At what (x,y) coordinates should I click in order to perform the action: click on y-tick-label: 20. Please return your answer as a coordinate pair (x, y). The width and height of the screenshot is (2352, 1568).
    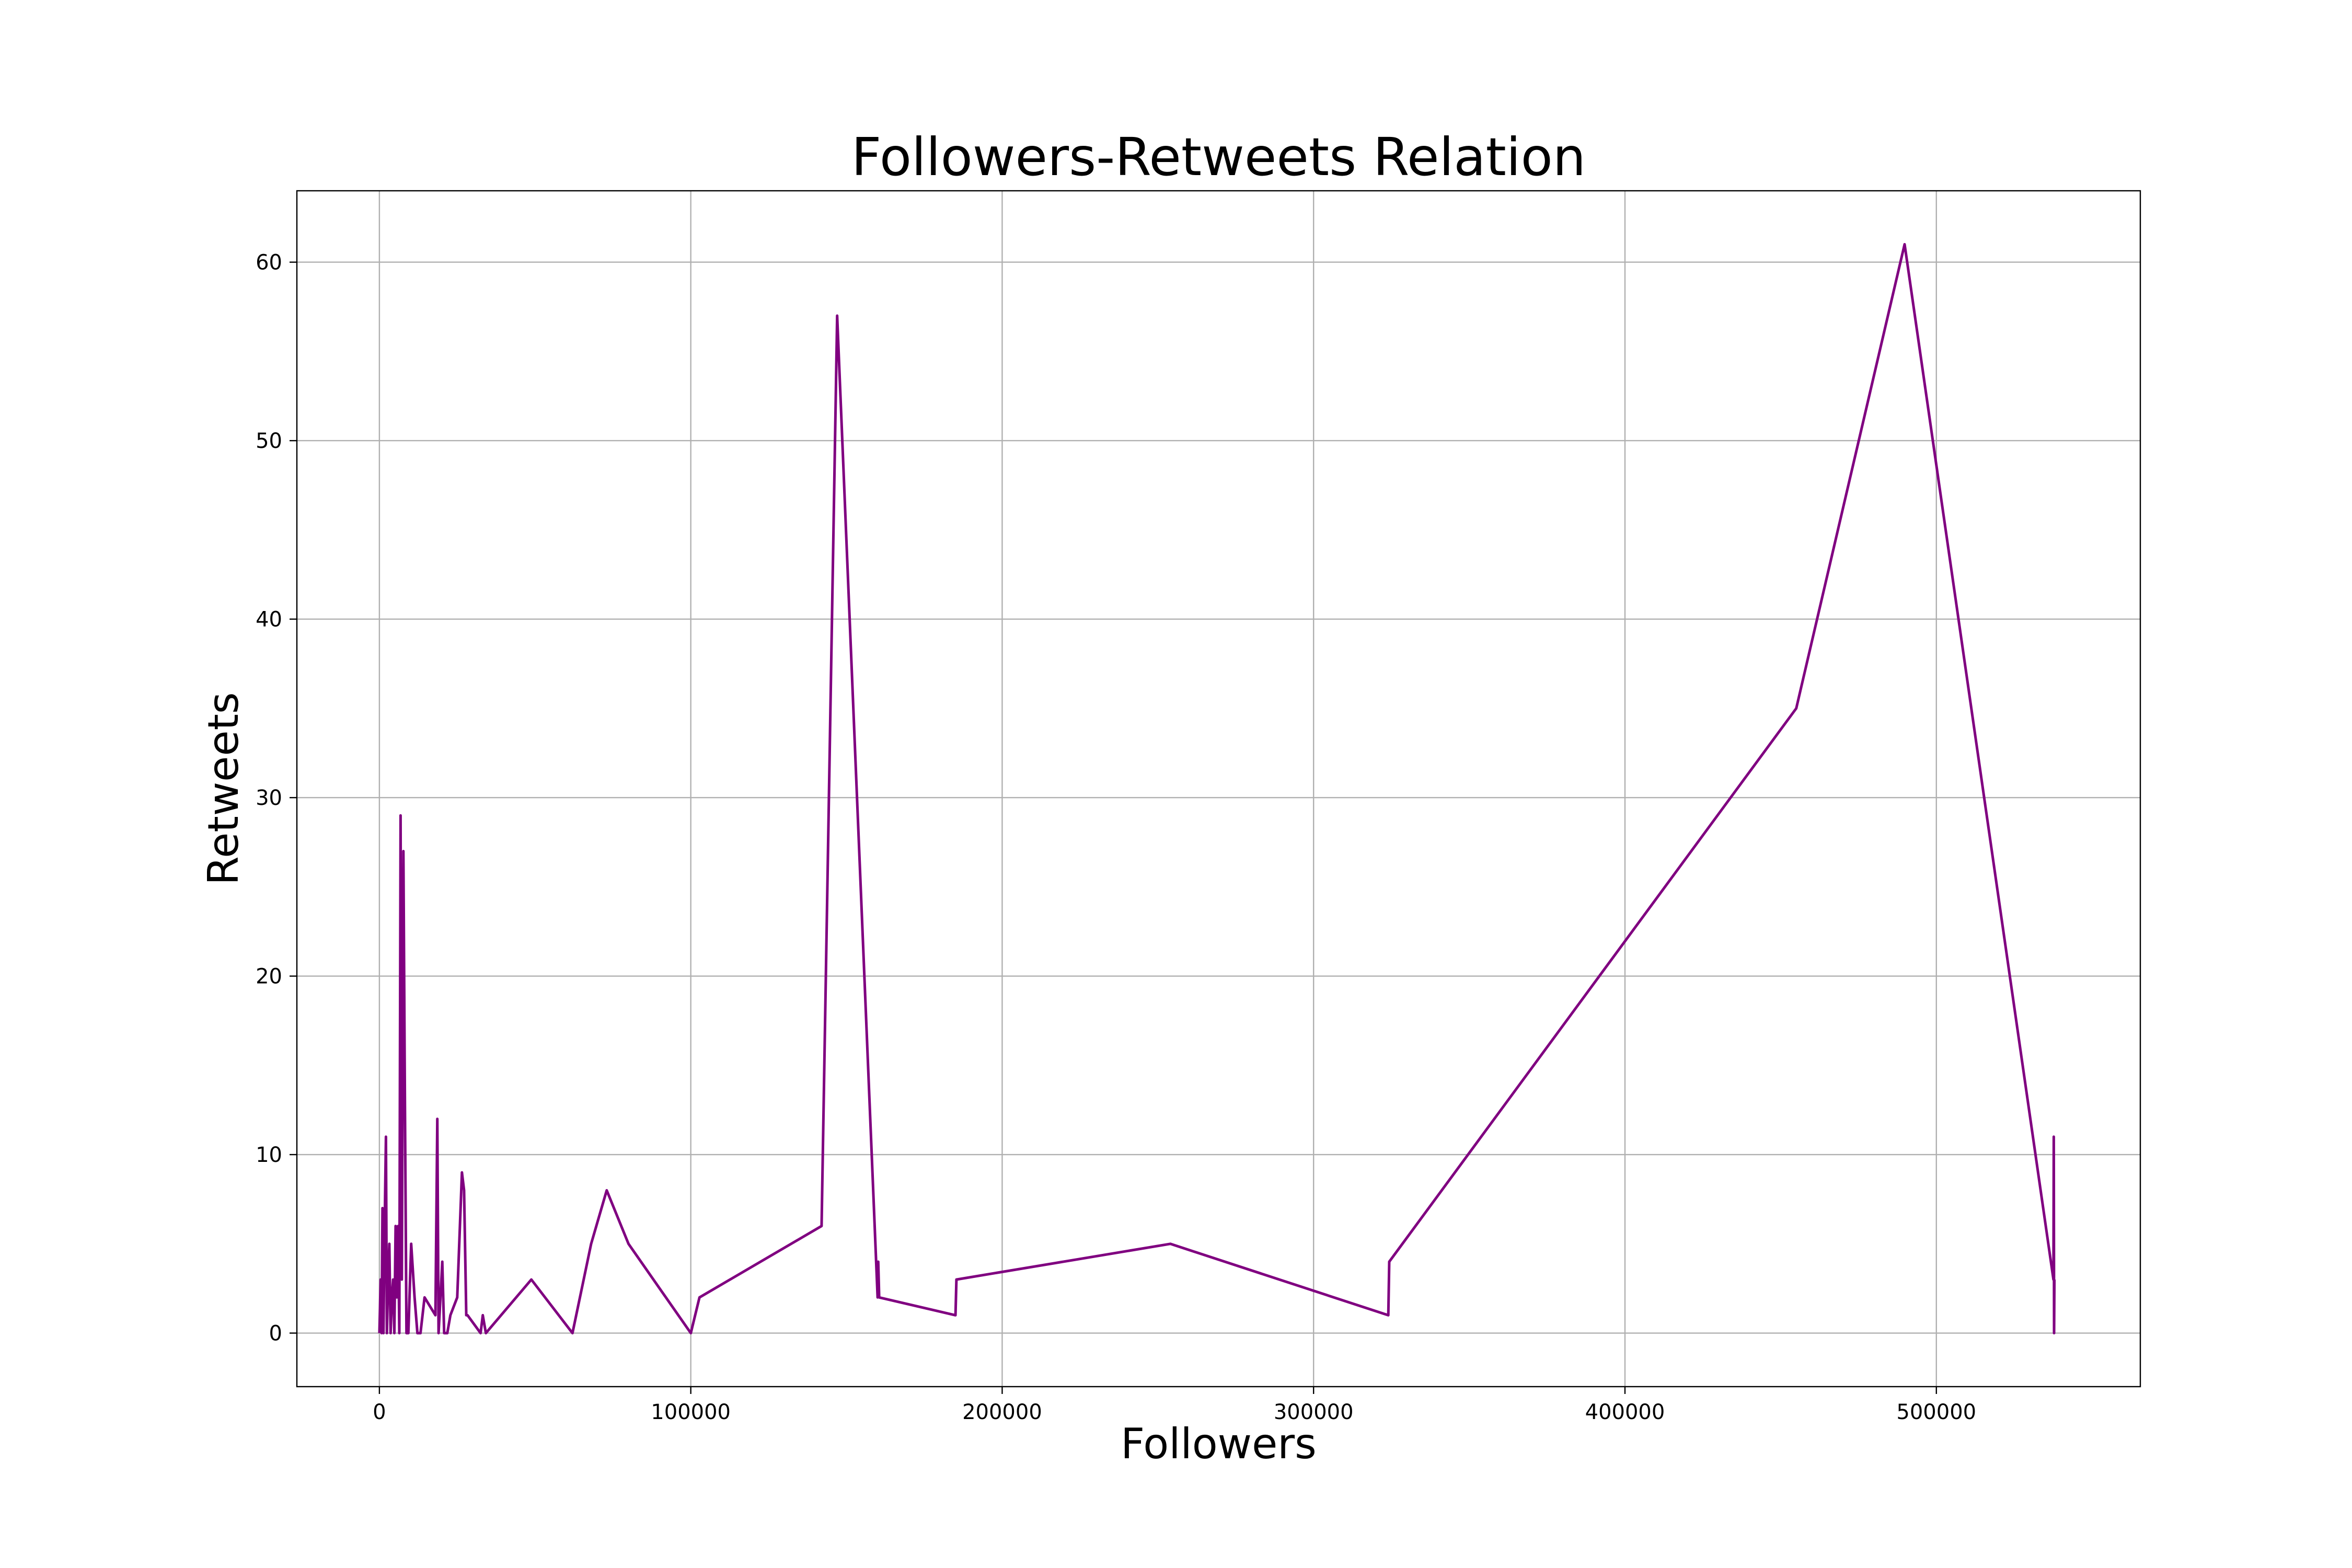
    Looking at the image, I should click on (269, 977).